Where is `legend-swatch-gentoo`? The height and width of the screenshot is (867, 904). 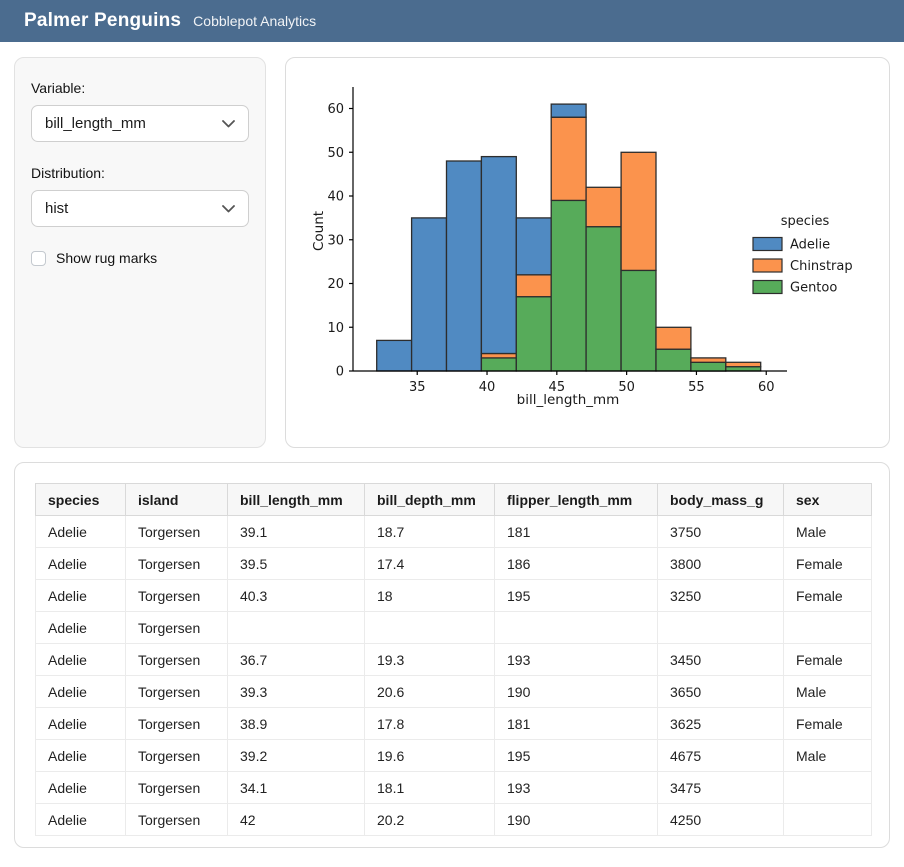 legend-swatch-gentoo is located at coordinates (767, 287).